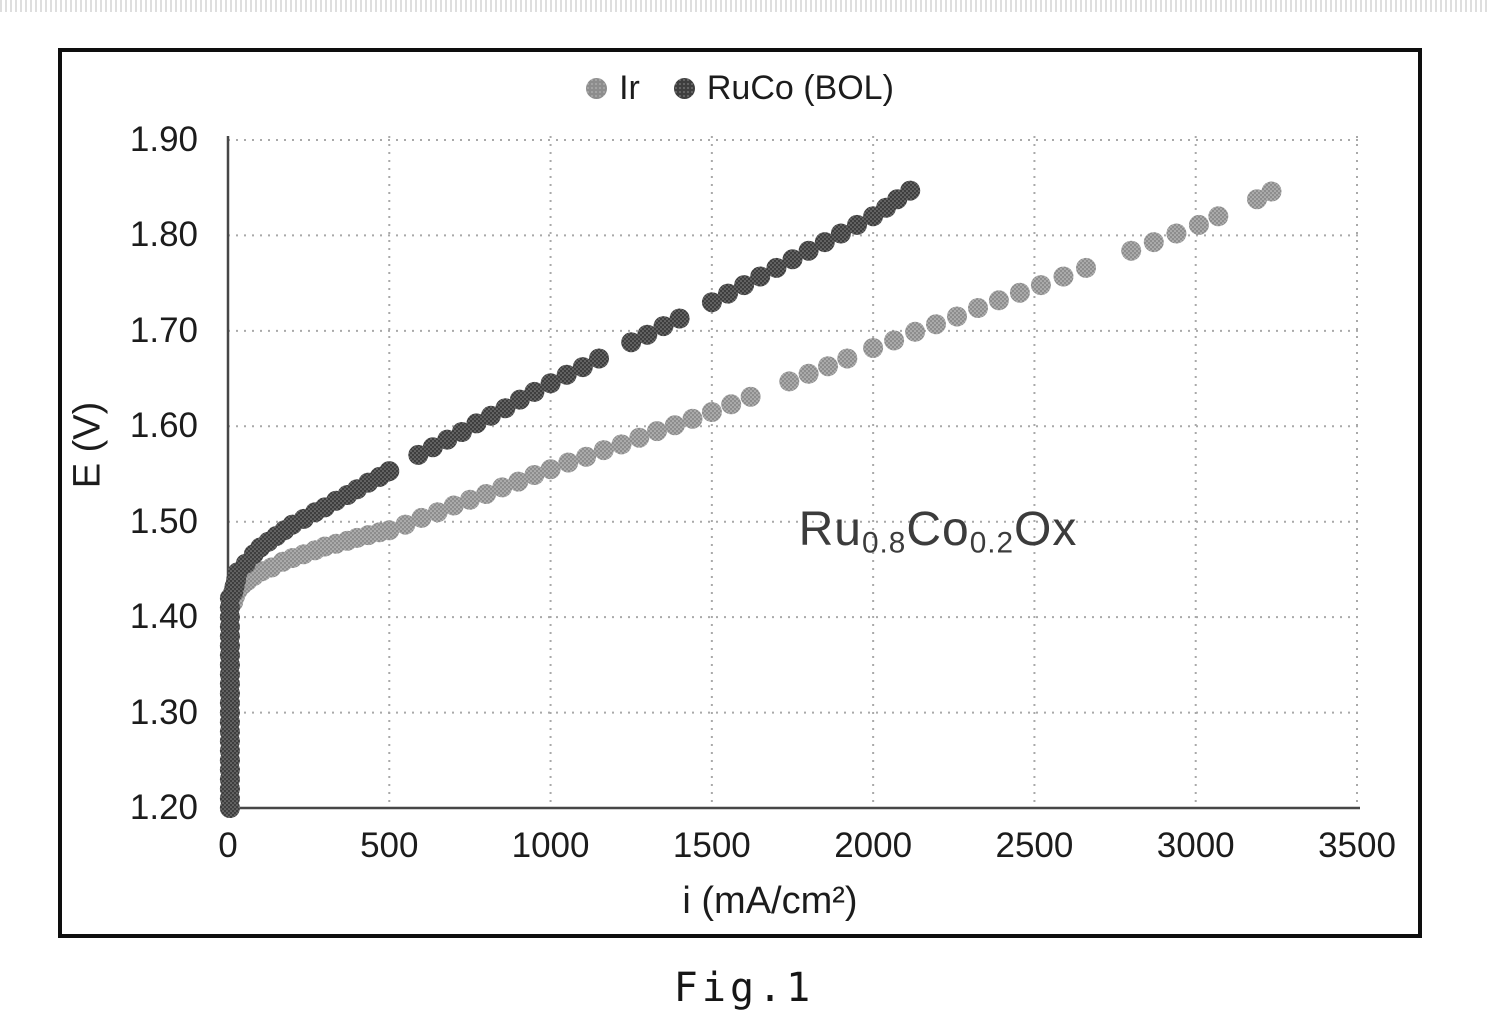  What do you see at coordinates (228, 845) in the screenshot?
I see `x-tick-label: 0` at bounding box center [228, 845].